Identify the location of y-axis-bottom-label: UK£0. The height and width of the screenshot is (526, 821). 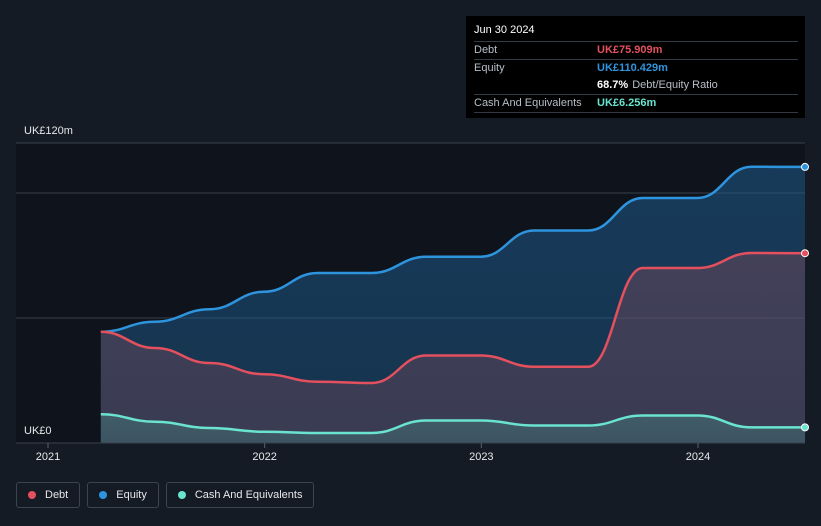
(38, 431).